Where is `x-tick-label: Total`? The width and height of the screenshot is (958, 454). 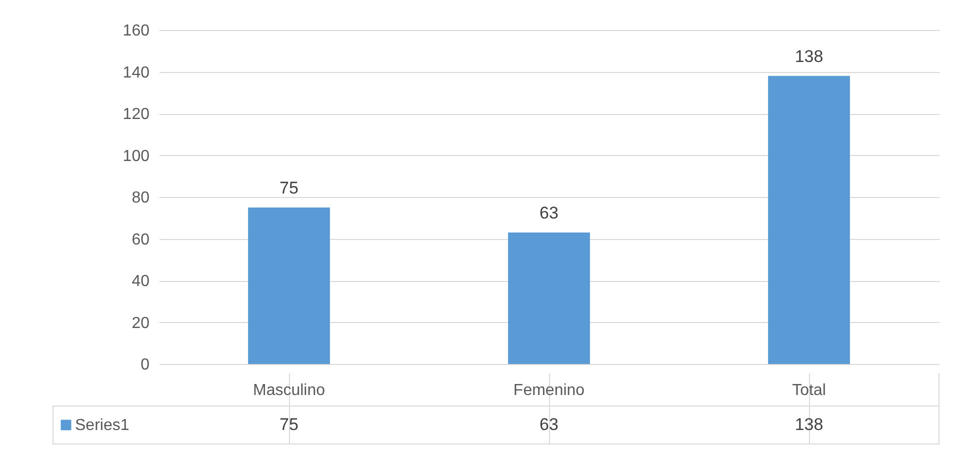 x-tick-label: Total is located at coordinates (809, 390).